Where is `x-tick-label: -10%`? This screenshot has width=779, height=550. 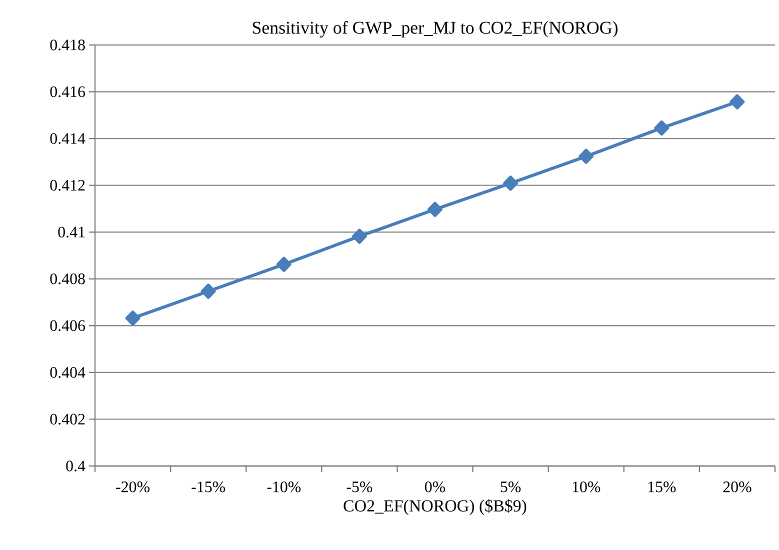 x-tick-label: -10% is located at coordinates (284, 487).